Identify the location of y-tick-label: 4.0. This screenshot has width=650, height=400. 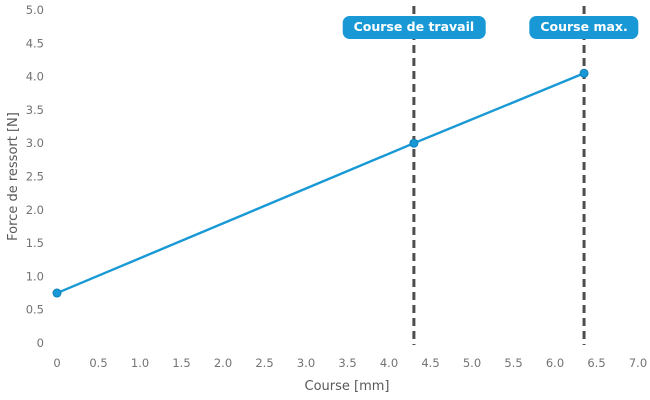
(35, 77).